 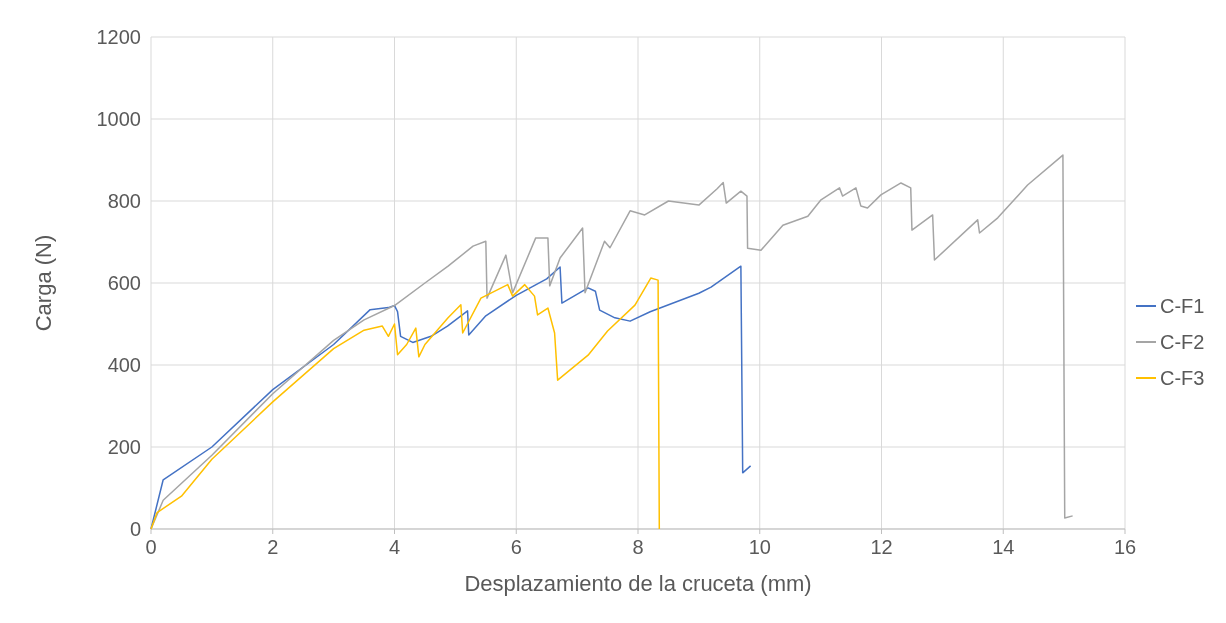 I want to click on x-tick-label: 6, so click(x=516, y=547).